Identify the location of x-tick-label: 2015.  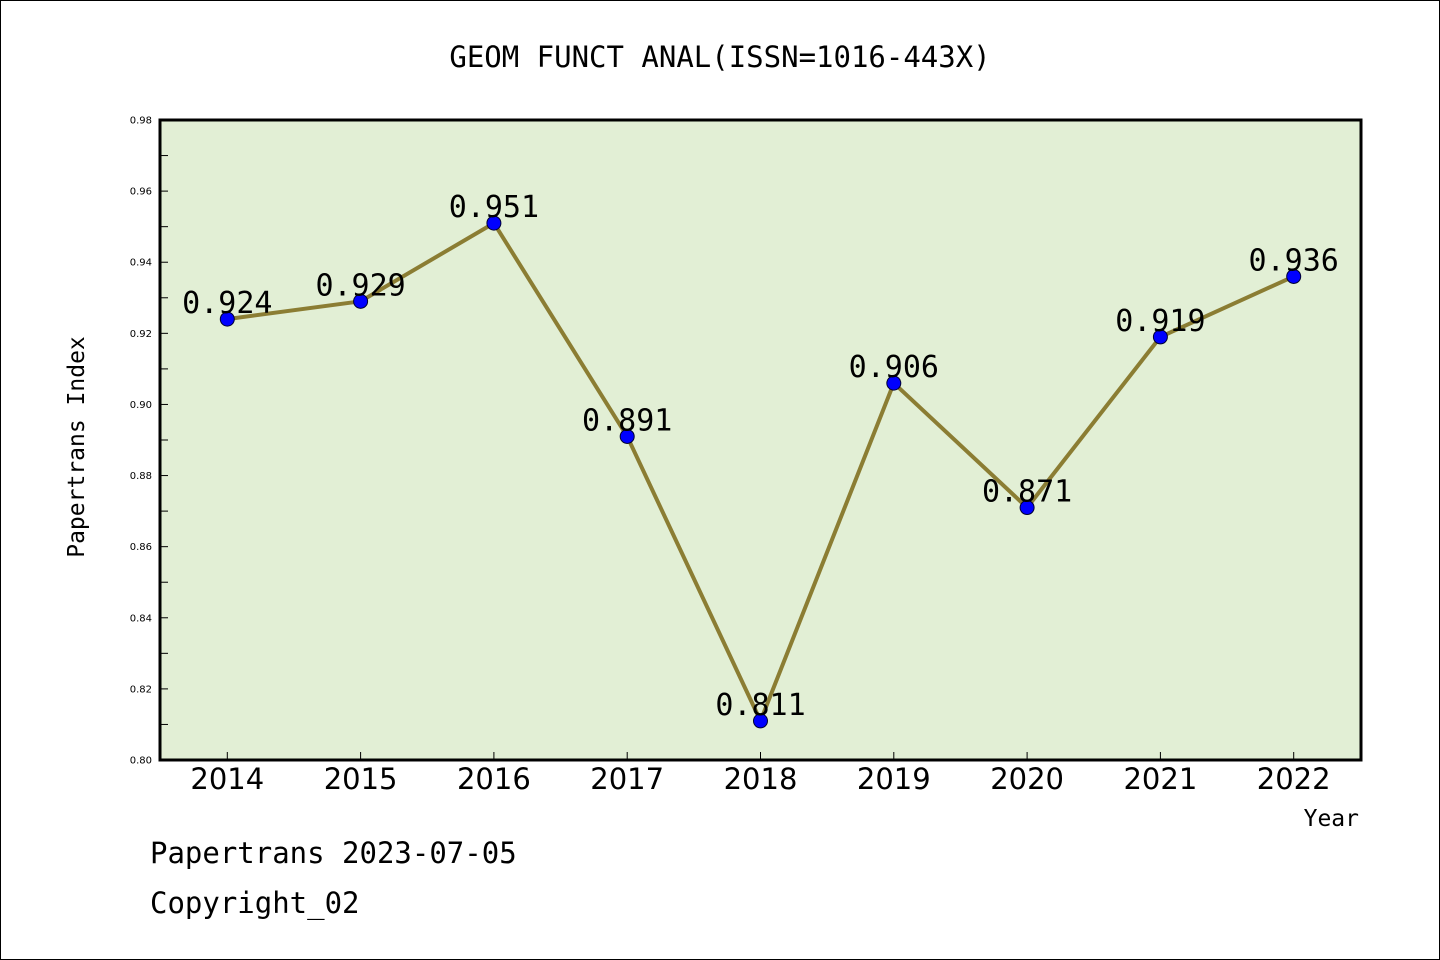
(361, 779).